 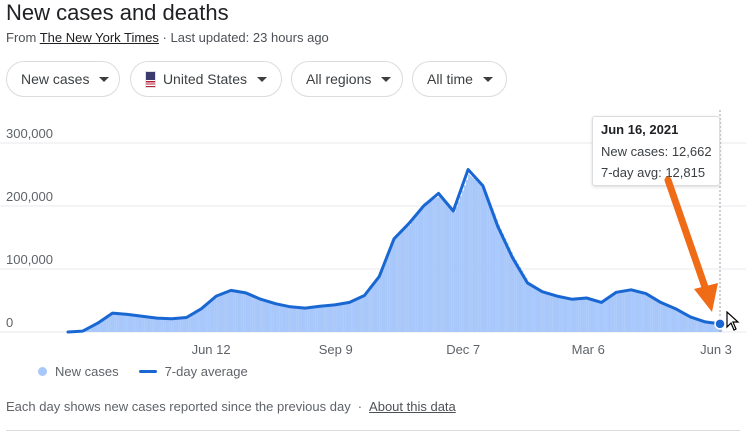 I want to click on about-data-link: About this data, so click(x=412, y=406).